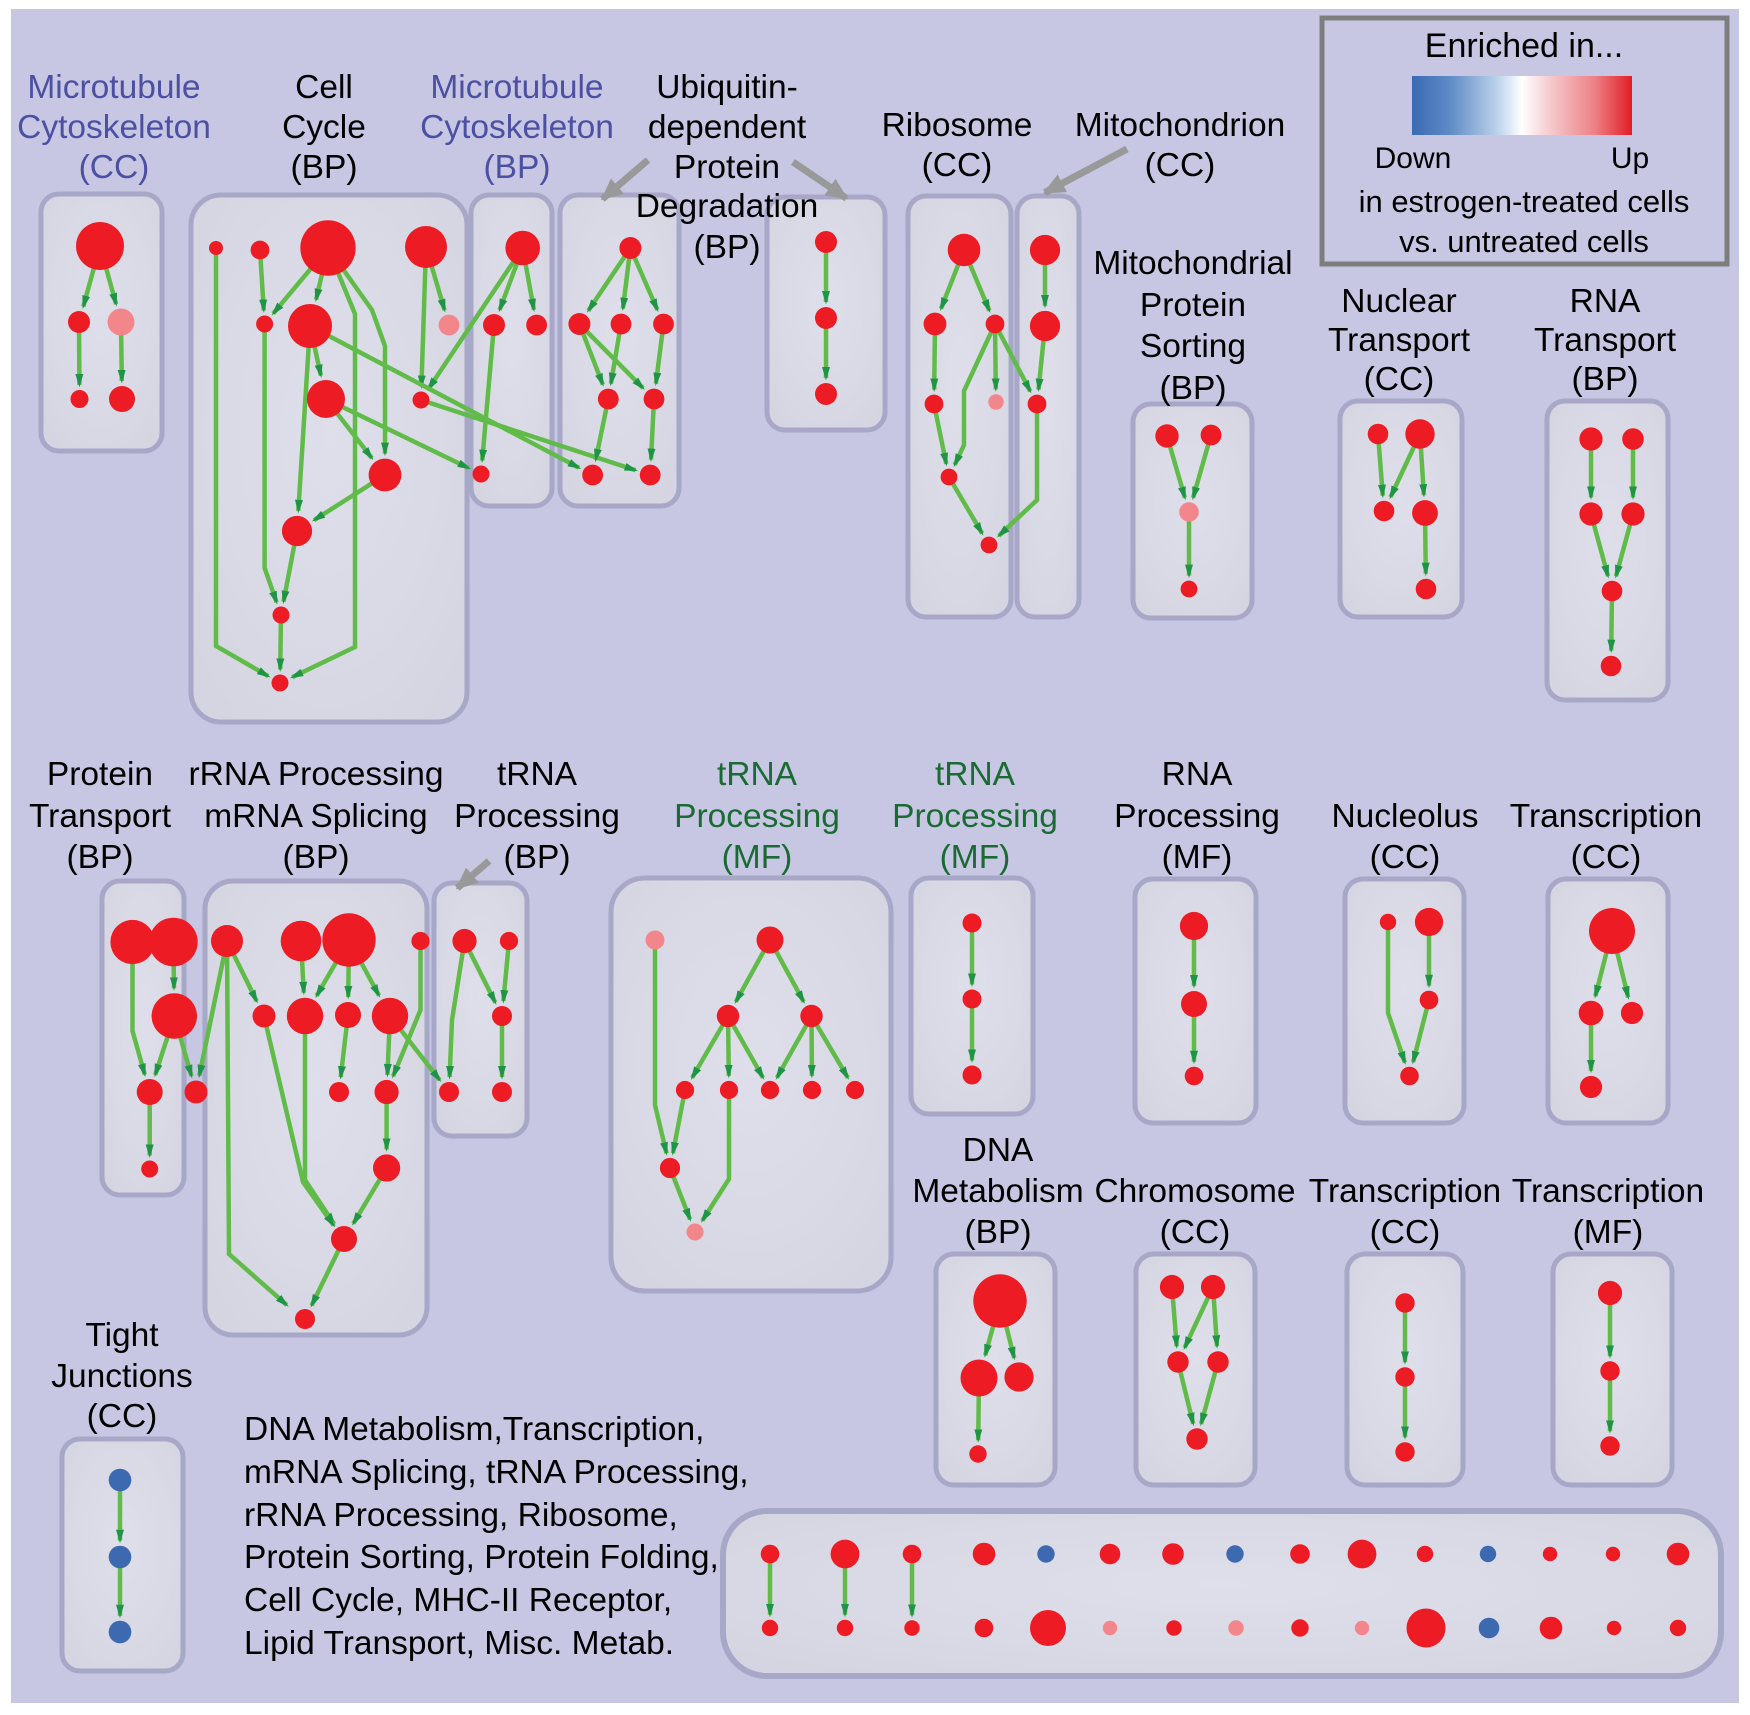 The height and width of the screenshot is (1715, 1750). I want to click on svg-text: in estrogen-treated cells, so click(1524, 201).